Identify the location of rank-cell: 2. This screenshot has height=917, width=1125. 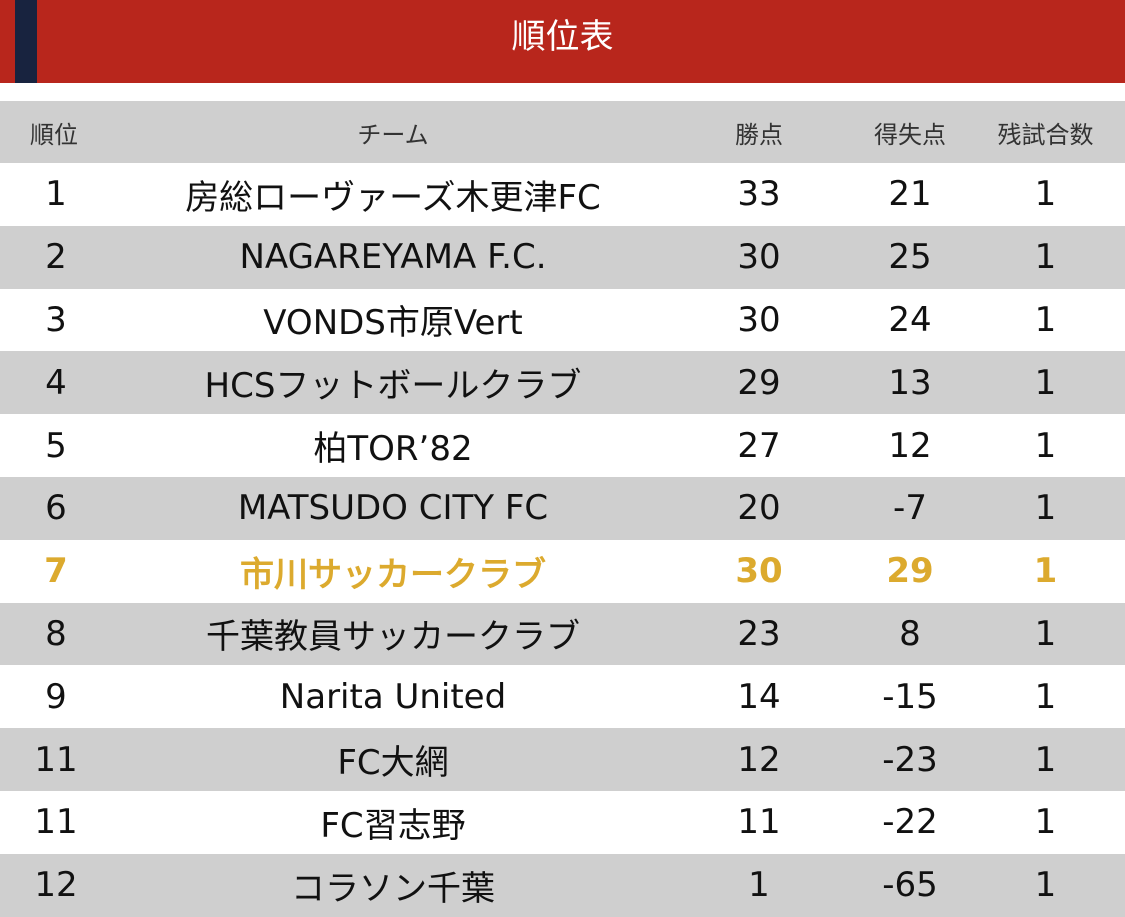
(56, 257).